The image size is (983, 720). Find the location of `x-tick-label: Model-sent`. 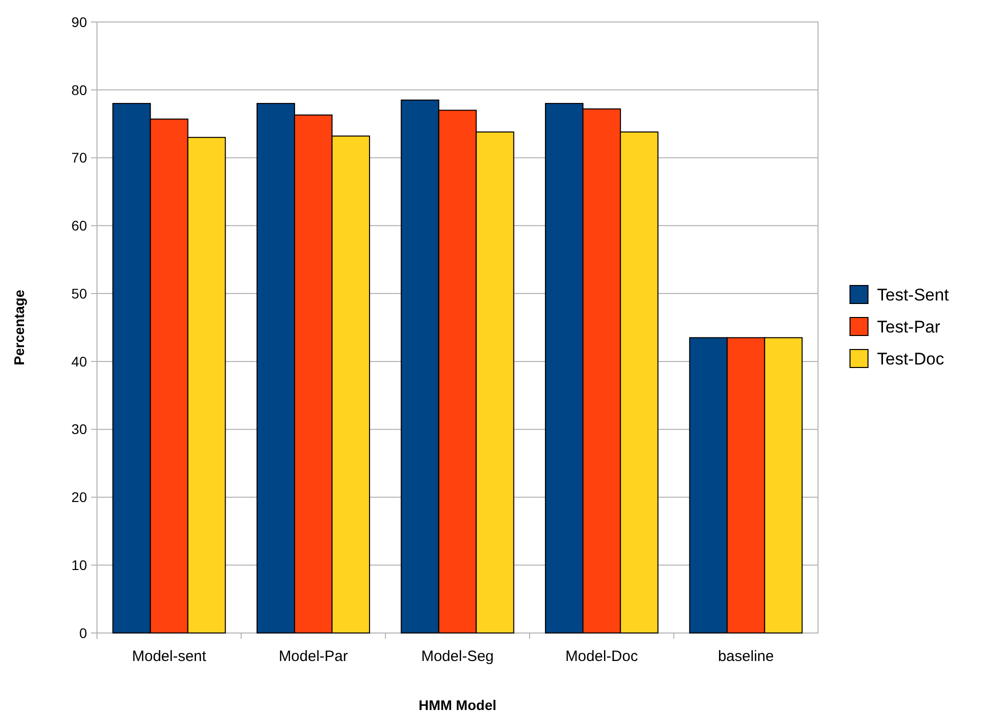

x-tick-label: Model-sent is located at coordinates (170, 656).